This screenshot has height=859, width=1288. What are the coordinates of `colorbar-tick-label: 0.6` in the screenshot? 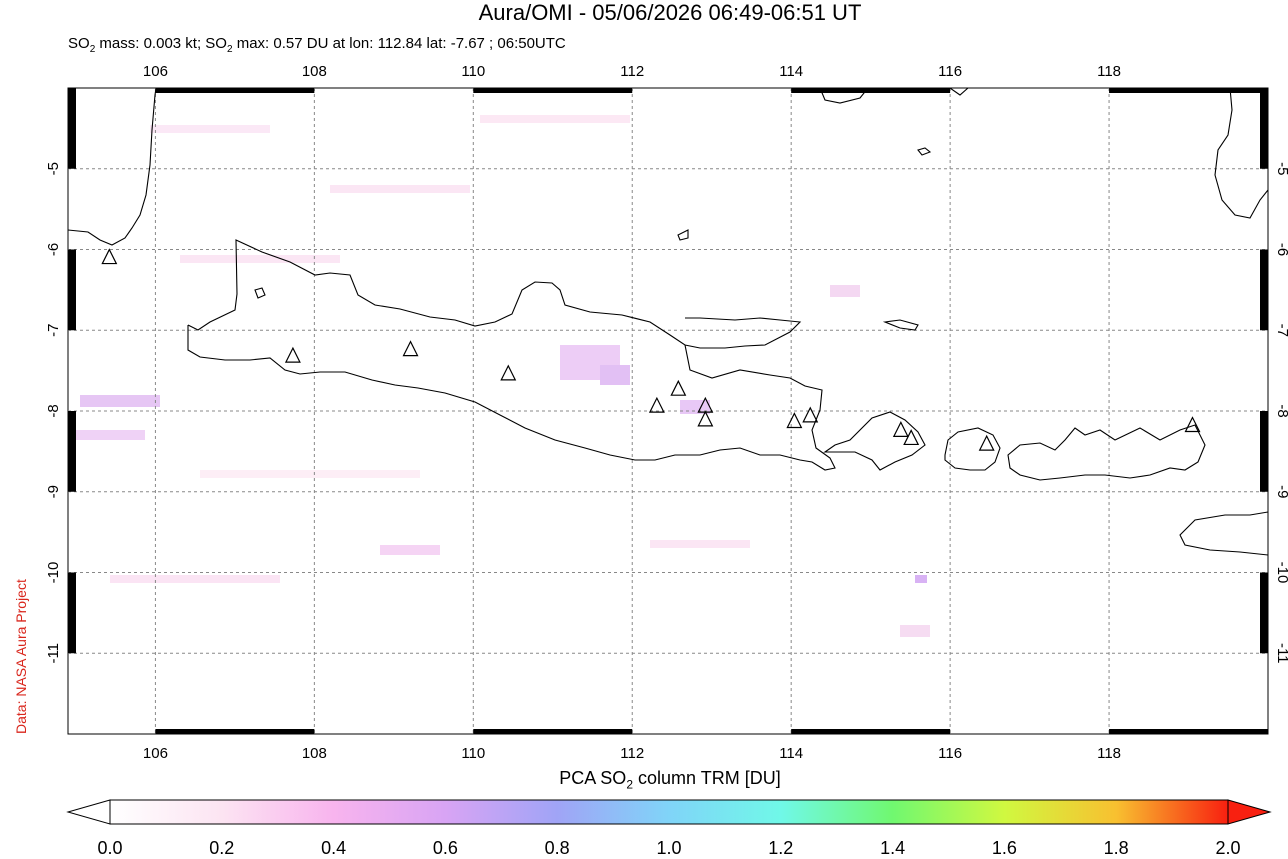 It's located at (445, 848).